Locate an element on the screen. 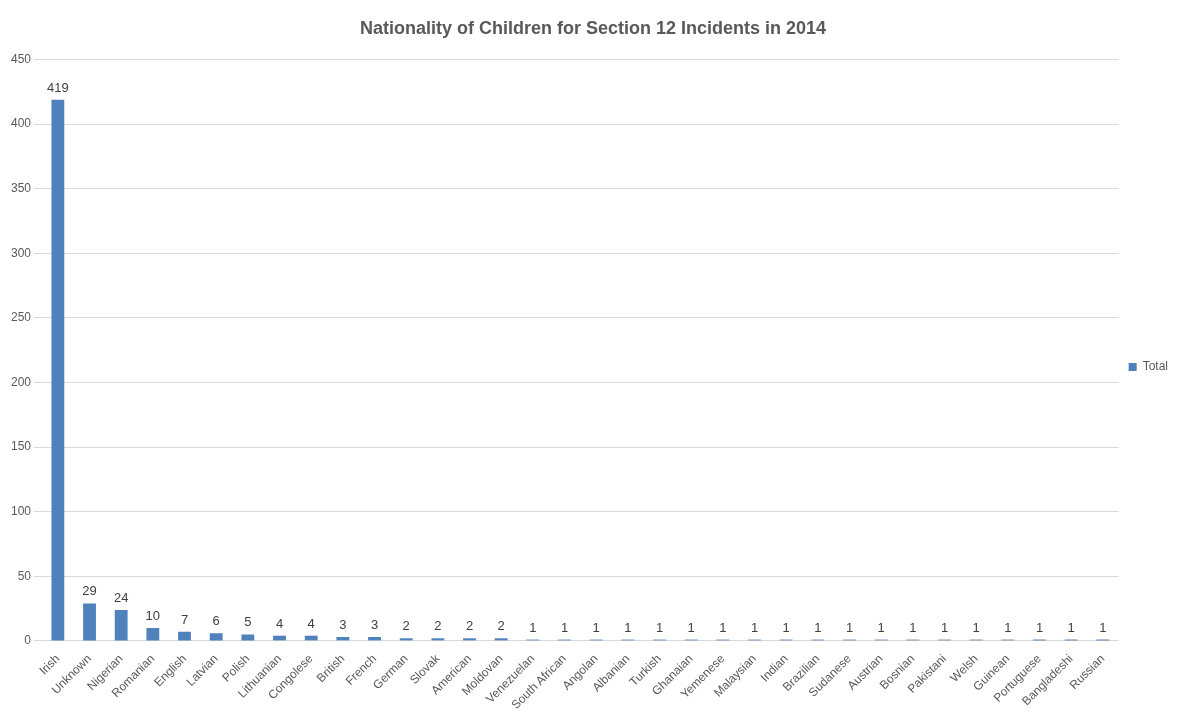 This screenshot has width=1198, height=726. legend-label: Total is located at coordinates (1155, 366).